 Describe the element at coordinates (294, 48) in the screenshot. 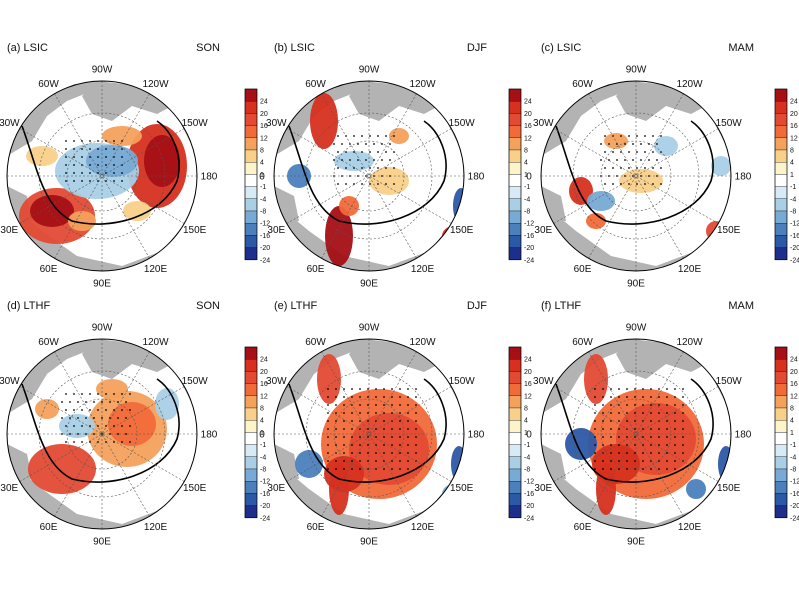

I see `panel-label: (b) LSIC` at that location.